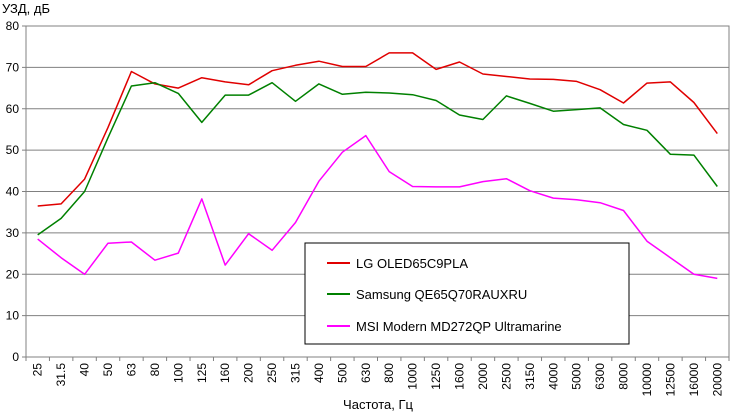 Image resolution: width=731 pixels, height=414 pixels. Describe the element at coordinates (26, 8) in the screenshot. I see `y-axis-label: УЗД, дБ` at that location.